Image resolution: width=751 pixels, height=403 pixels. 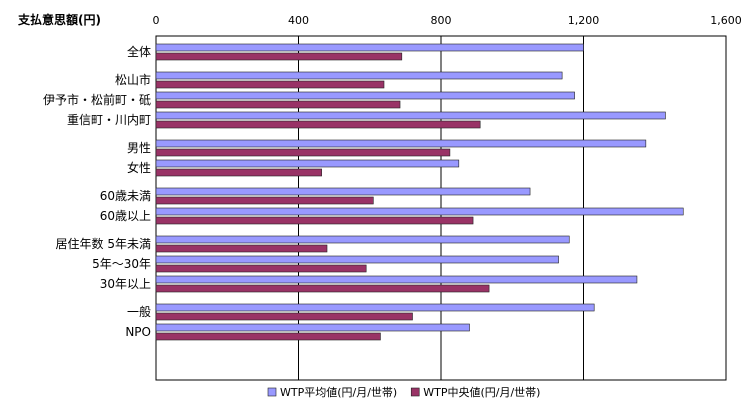 What do you see at coordinates (103, 243) in the screenshot?
I see `category-label: 居住年数 5年未満` at bounding box center [103, 243].